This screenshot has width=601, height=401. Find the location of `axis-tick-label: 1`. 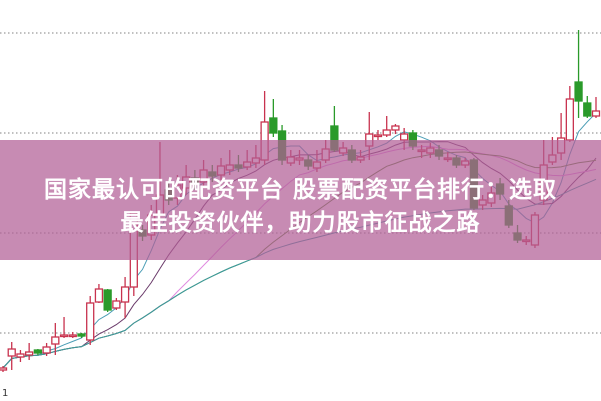

axis-tick-label: 1 is located at coordinates (5, 393).